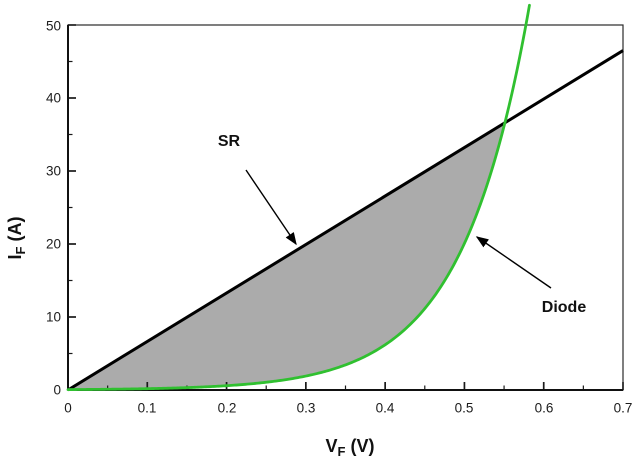  What do you see at coordinates (564, 307) in the screenshot?
I see `diode-curve-label: Diode` at bounding box center [564, 307].